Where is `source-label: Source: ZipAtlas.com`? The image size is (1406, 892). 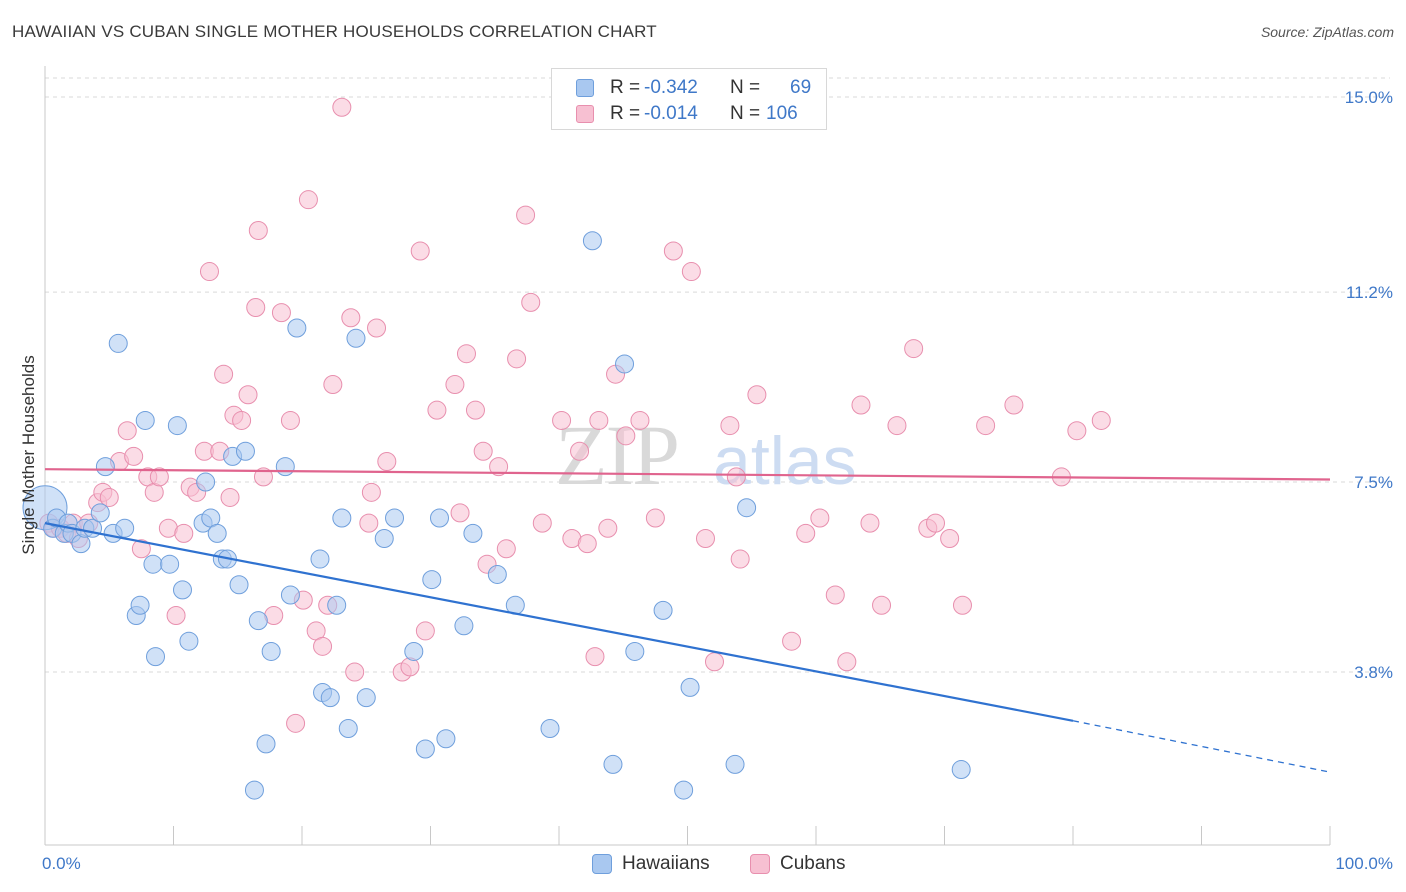
source-label: Source: ZipAtlas.com is located at coordinates (1327, 32).